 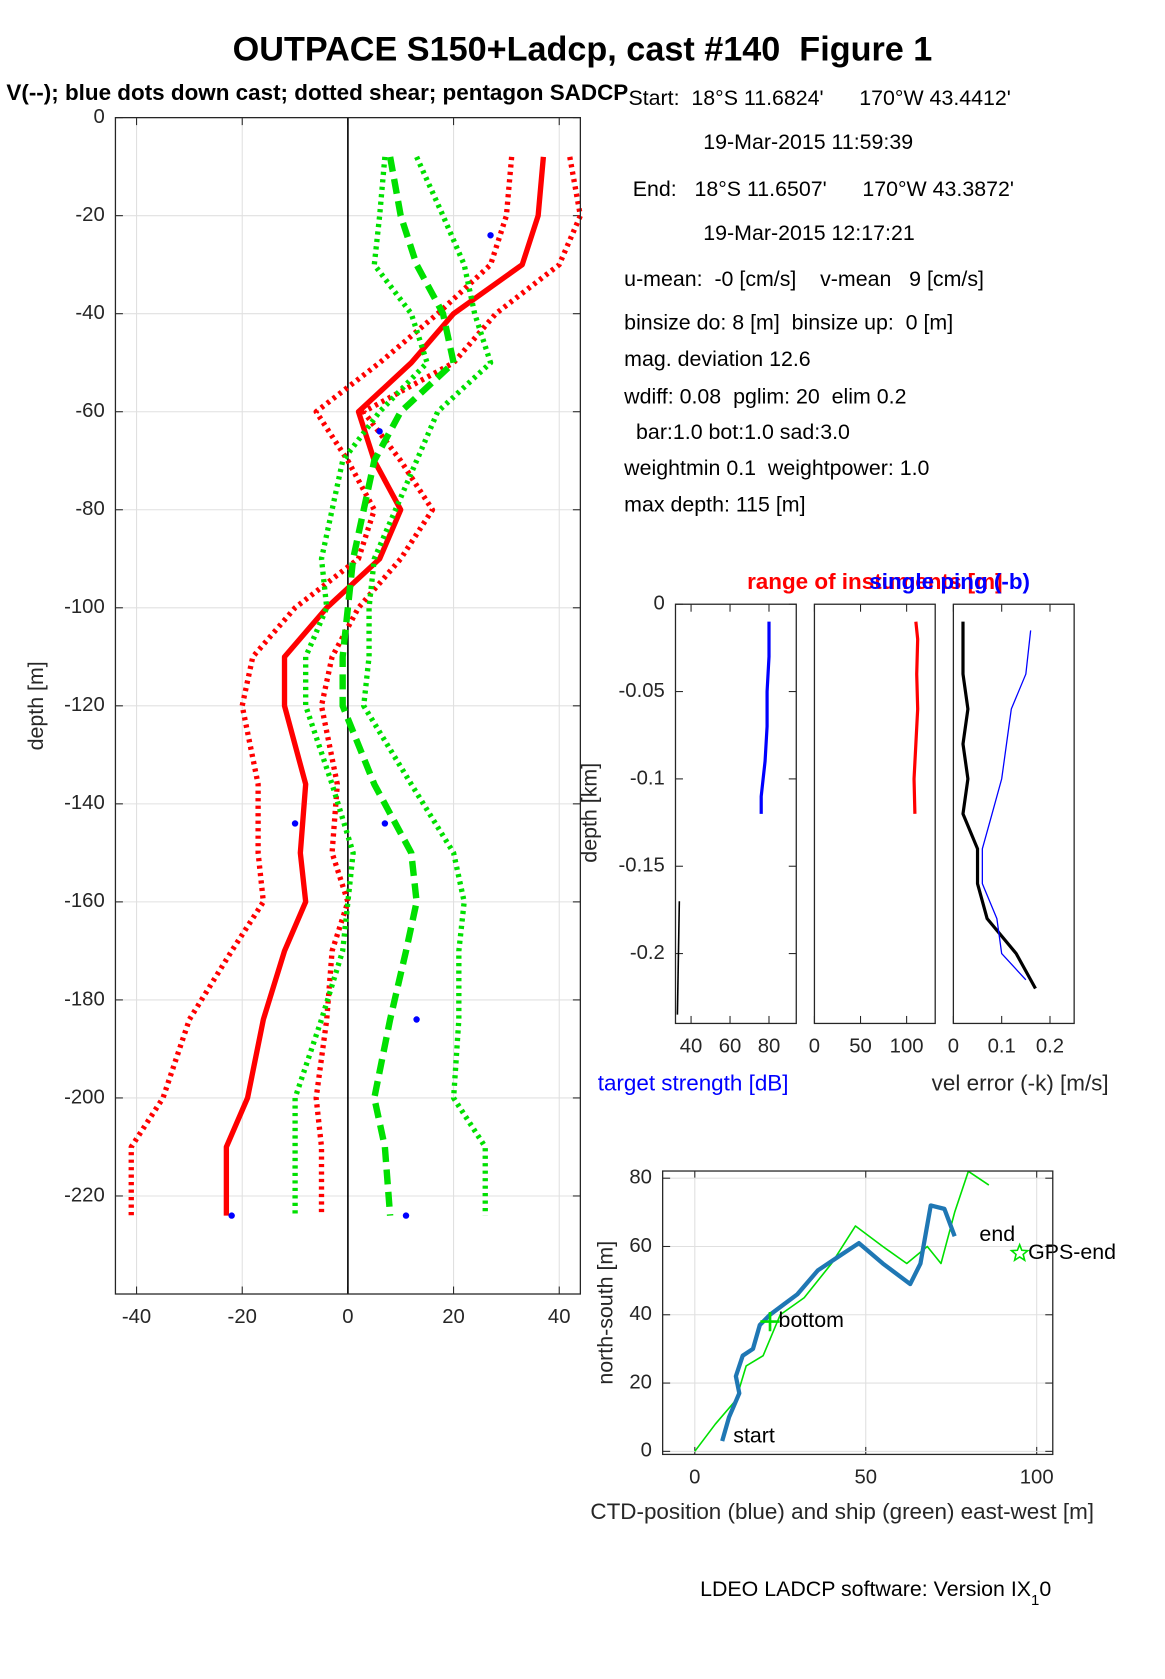 What do you see at coordinates (1035, 1600) in the screenshot?
I see `footer-sub: 1` at bounding box center [1035, 1600].